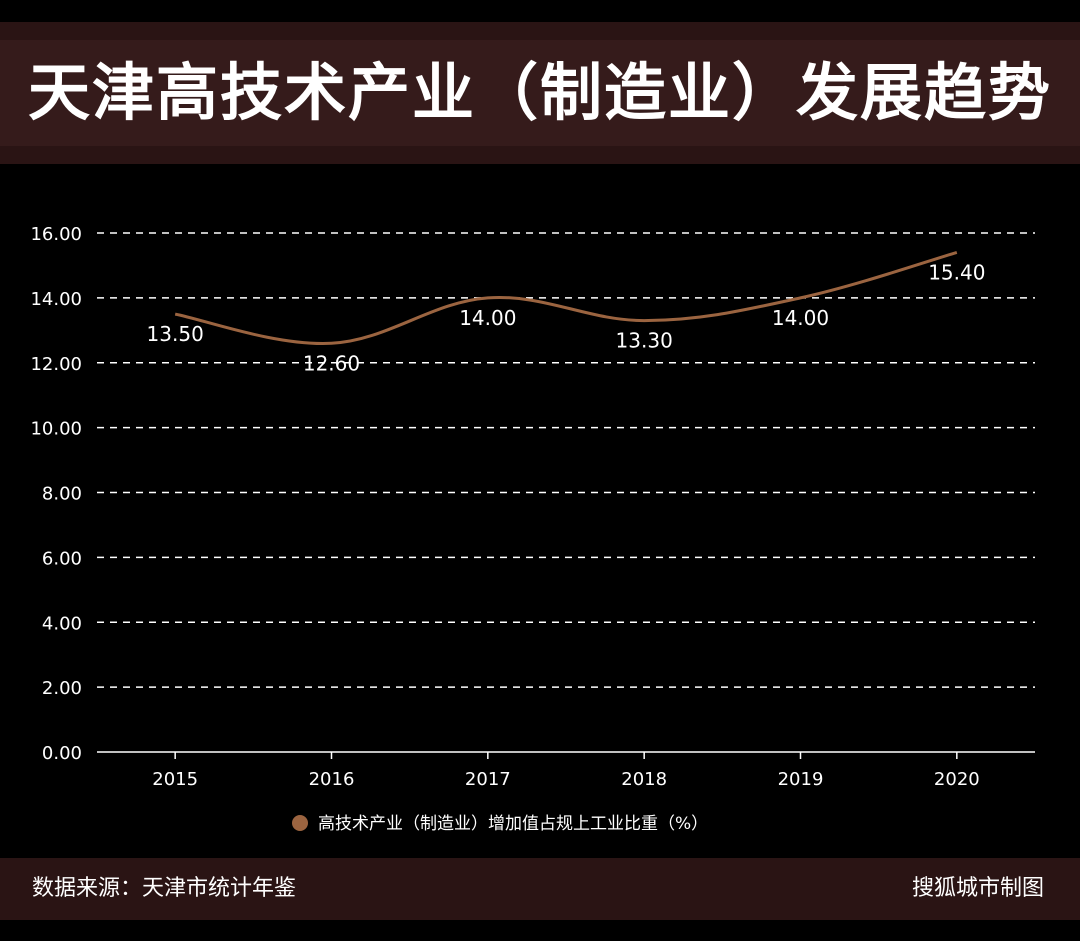  Describe the element at coordinates (62, 558) in the screenshot. I see `y-tick-label: 6.00` at that location.